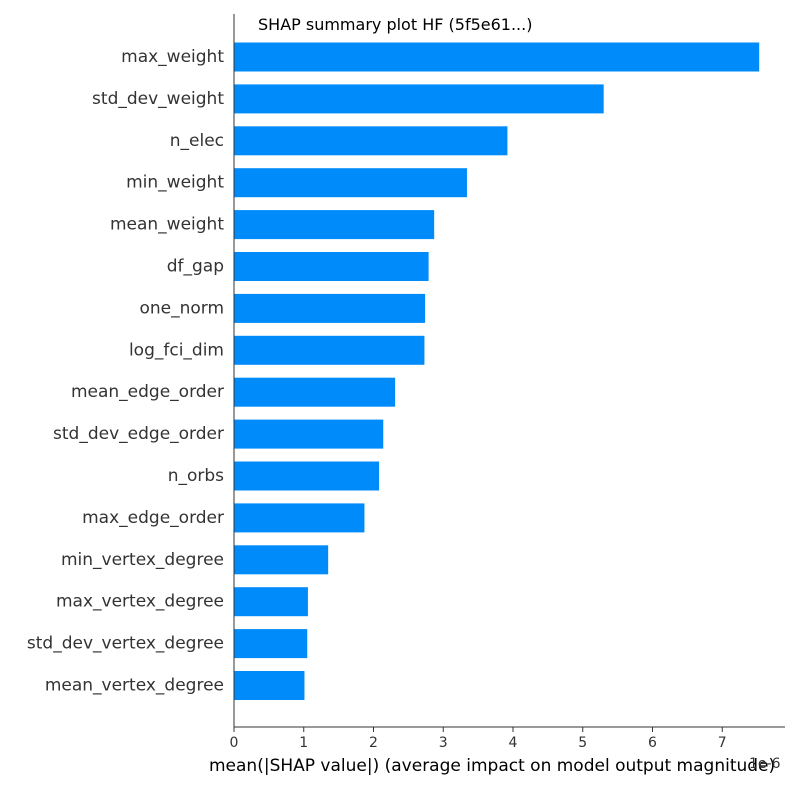  Describe the element at coordinates (330, 308) in the screenshot. I see `bar-one-norm` at that location.